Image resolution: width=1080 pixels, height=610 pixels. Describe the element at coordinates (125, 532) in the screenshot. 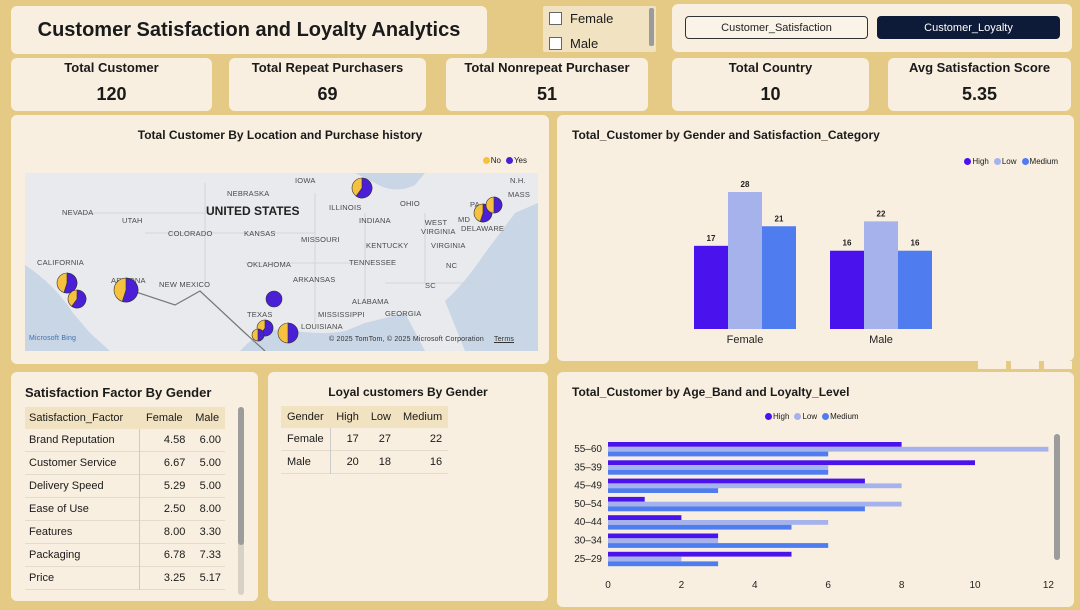

I see `table-row: Features 8.00 3.30` at that location.